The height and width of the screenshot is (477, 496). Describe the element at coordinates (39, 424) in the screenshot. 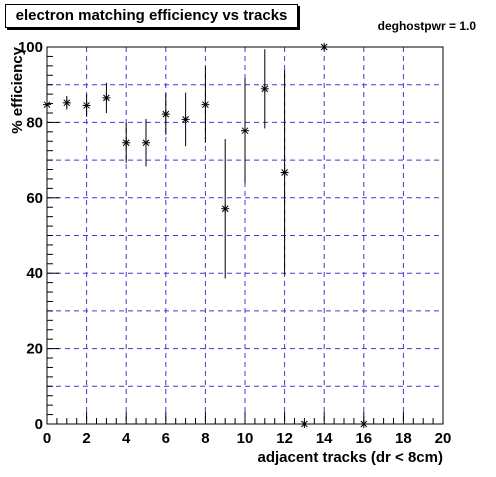

I see `y-tick-label: 0` at that location.